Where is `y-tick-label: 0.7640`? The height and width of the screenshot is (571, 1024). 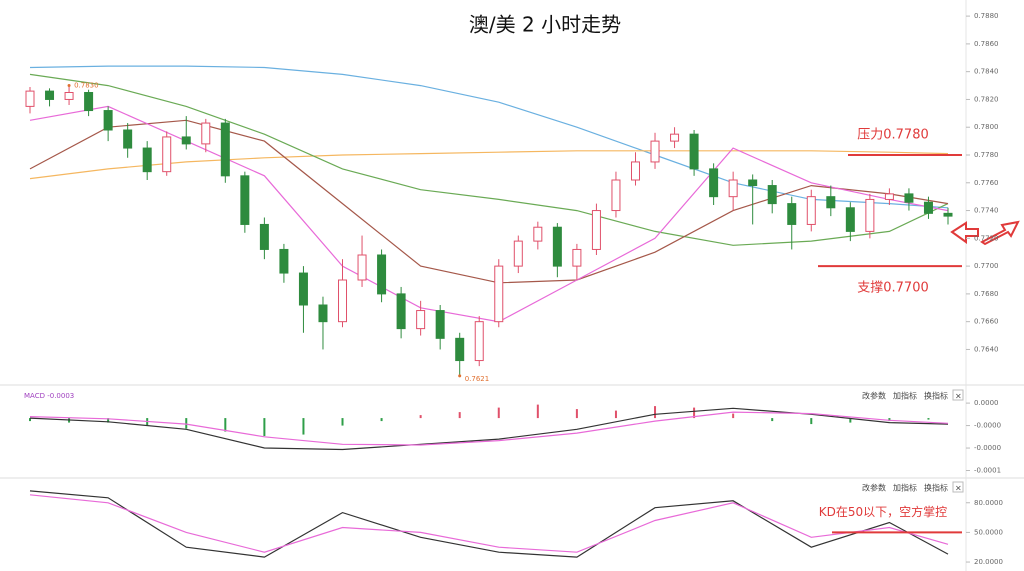 y-tick-label: 0.7640 is located at coordinates (986, 349).